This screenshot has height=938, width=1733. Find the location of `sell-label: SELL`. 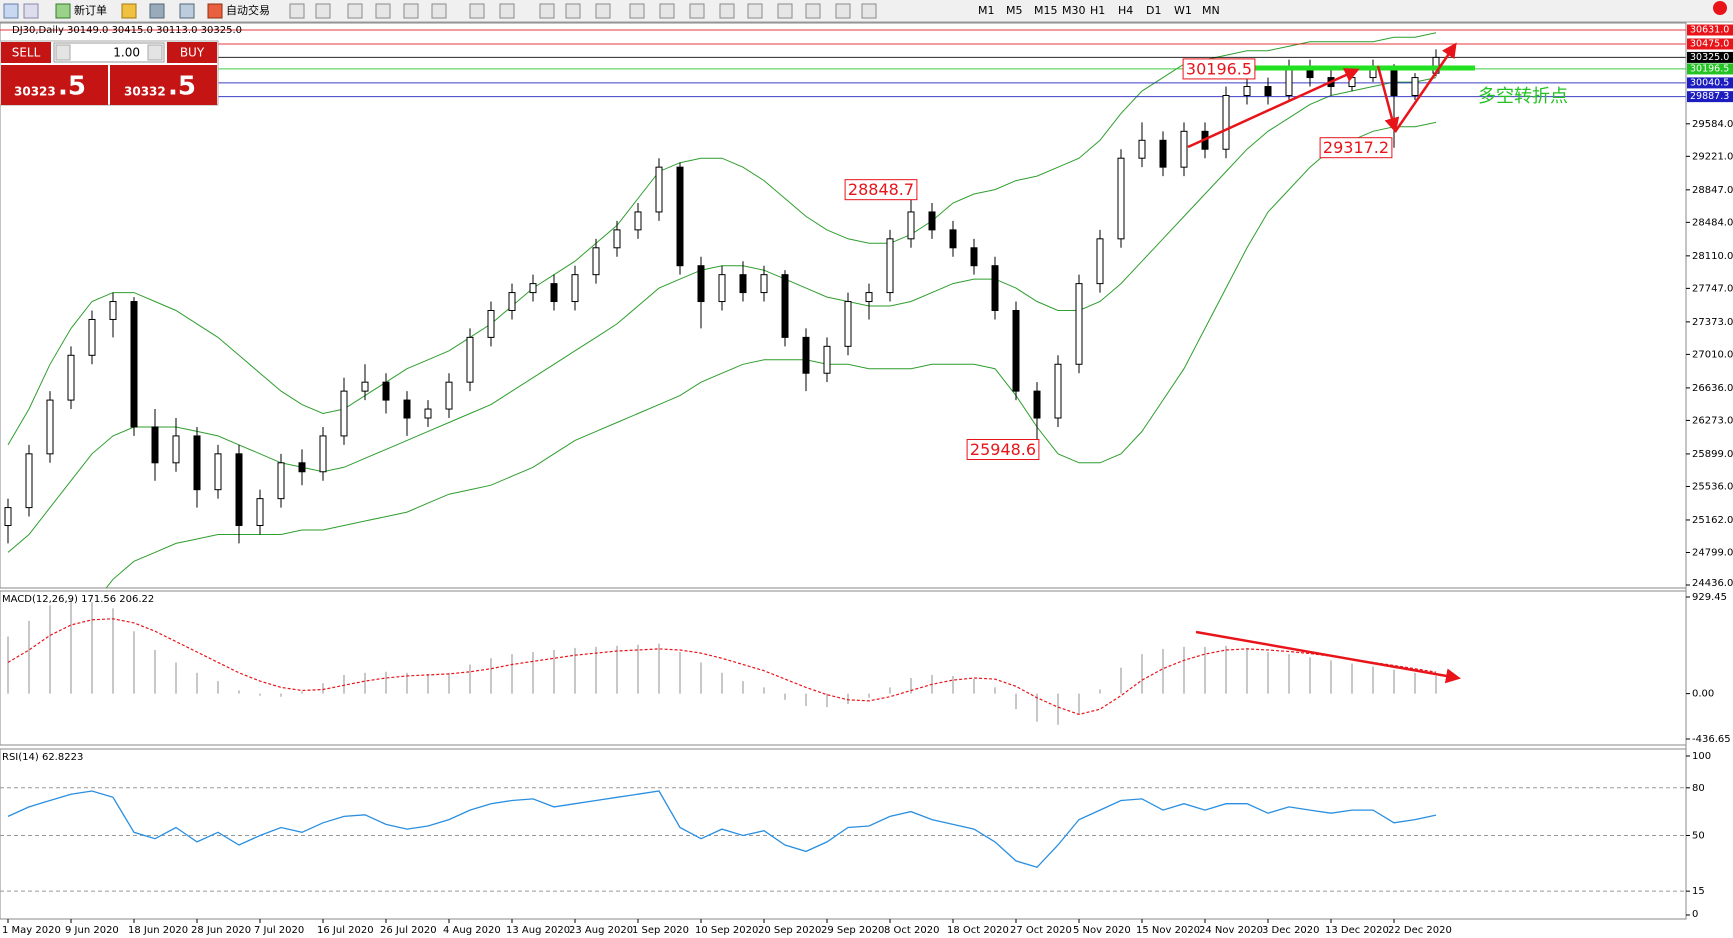

sell-label: SELL is located at coordinates (26, 53).